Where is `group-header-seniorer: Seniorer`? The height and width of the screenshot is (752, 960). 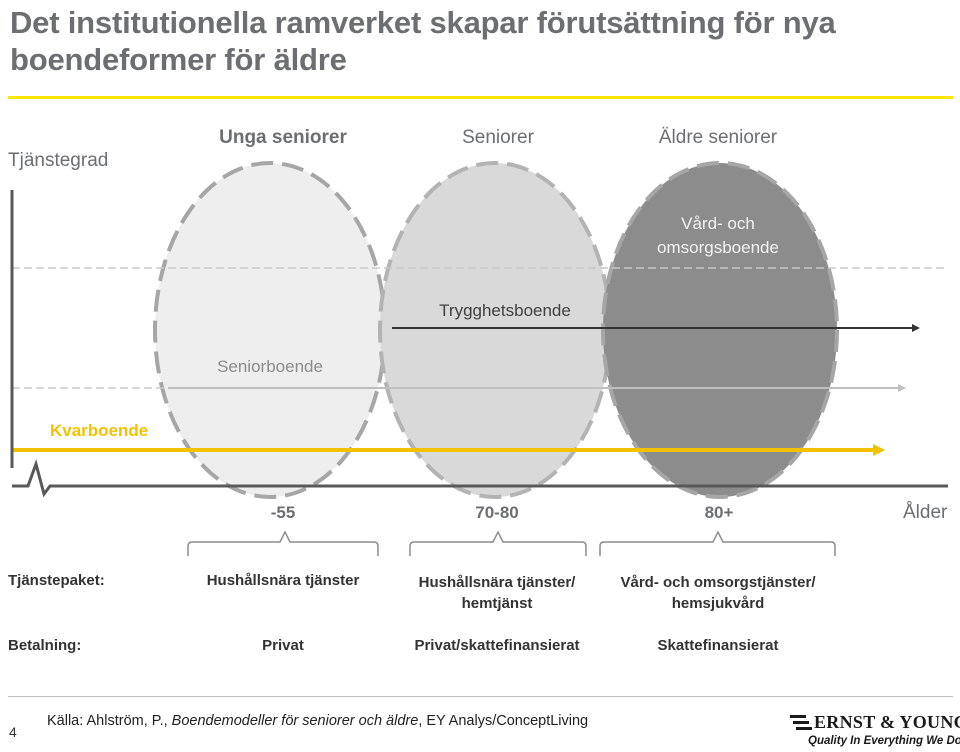
group-header-seniorer: Seniorer is located at coordinates (498, 137).